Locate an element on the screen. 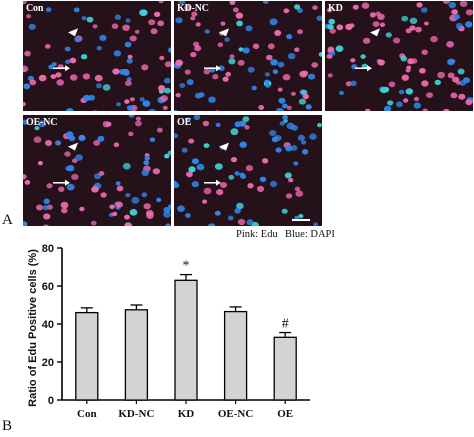  x-tick-label: Con is located at coordinates (87, 414).